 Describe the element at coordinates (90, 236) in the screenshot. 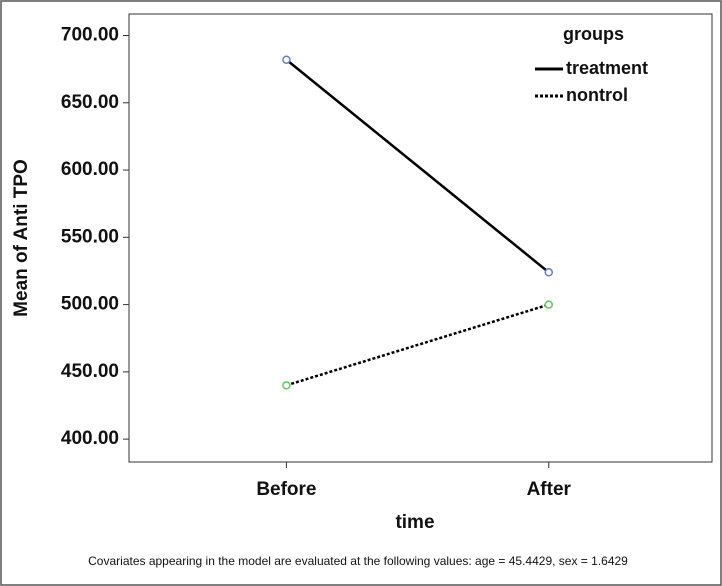

I see `y-tick-label: 550.00` at that location.